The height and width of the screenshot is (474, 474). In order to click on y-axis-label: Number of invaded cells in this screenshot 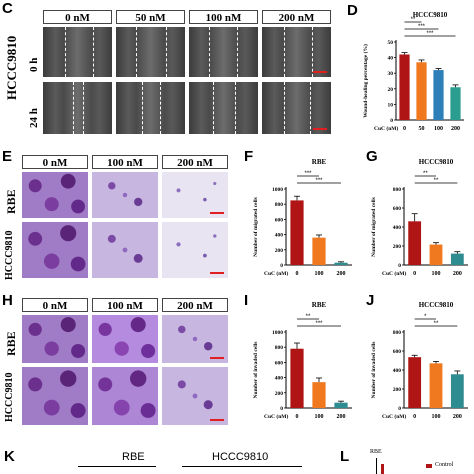, I will do `click(256, 370)`.